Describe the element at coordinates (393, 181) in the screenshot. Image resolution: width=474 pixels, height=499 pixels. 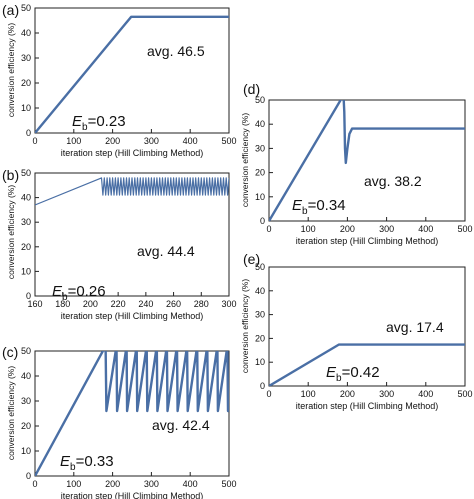
I see `avg-annotation: avg. 38.2` at that location.